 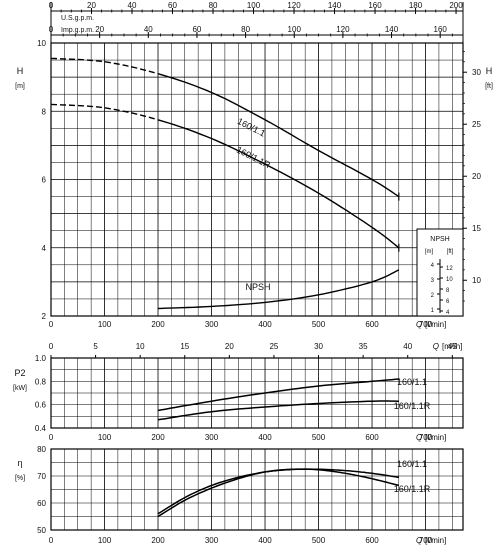 What do you see at coordinates (419, 324) in the screenshot?
I see `head-x-axis-label: Q` at bounding box center [419, 324].